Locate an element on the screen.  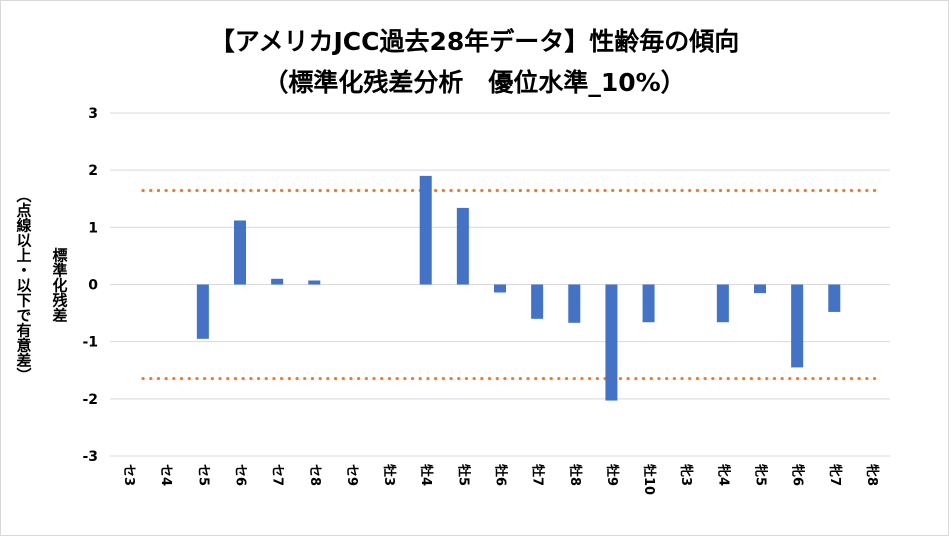
chart-subtitle: （標準化残差分析 優位水準_10%） is located at coordinates (474, 82).